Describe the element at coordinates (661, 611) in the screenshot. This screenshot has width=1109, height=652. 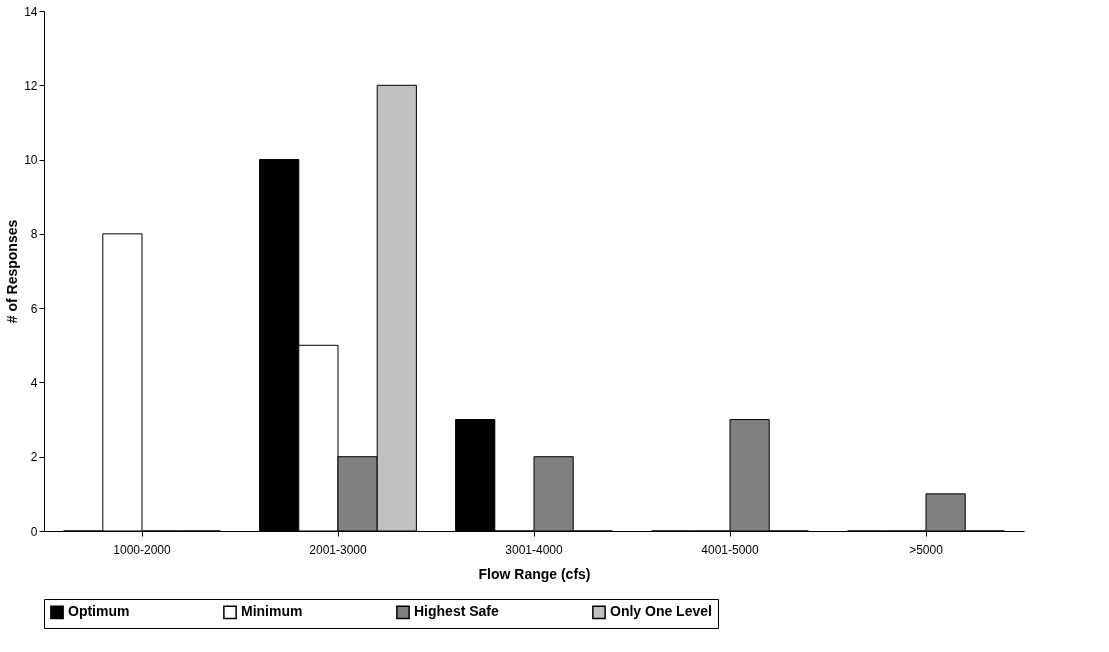
I see `legend-label: Only One Level` at that location.